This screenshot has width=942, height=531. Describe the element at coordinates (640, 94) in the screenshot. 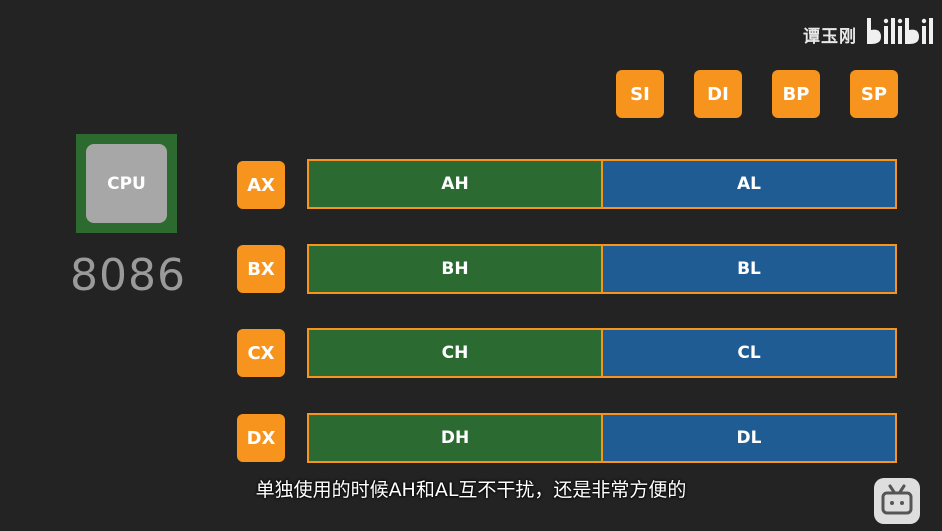

I see `register-si: SI` at that location.